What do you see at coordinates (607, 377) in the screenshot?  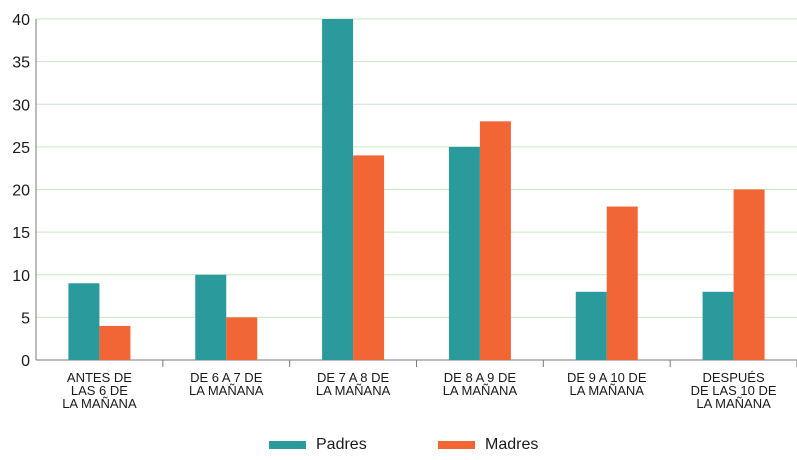 I see `x-category-label-line: DE 9 A 10 DE` at bounding box center [607, 377].